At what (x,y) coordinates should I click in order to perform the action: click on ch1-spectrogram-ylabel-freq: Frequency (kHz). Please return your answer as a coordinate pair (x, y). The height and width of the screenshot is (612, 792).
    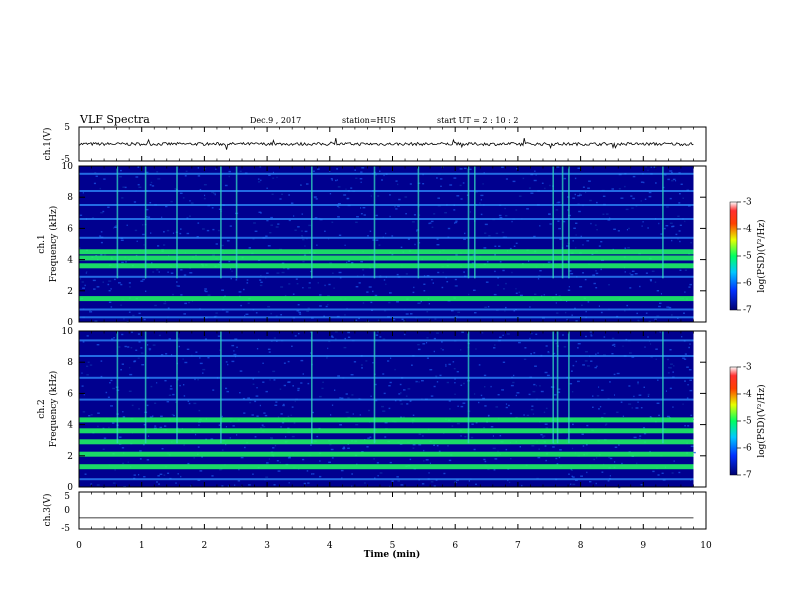
    Looking at the image, I should click on (53, 244).